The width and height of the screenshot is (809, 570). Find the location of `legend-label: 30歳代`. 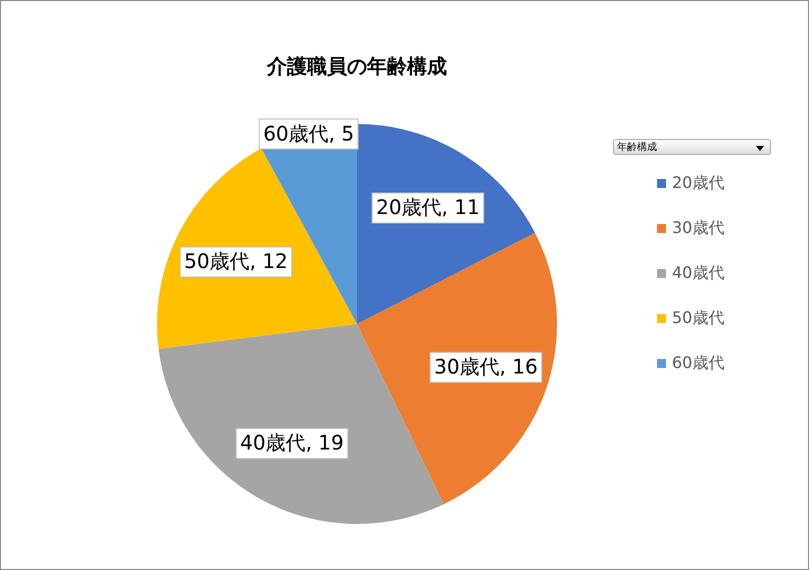

legend-label: 30歳代 is located at coordinates (697, 228).